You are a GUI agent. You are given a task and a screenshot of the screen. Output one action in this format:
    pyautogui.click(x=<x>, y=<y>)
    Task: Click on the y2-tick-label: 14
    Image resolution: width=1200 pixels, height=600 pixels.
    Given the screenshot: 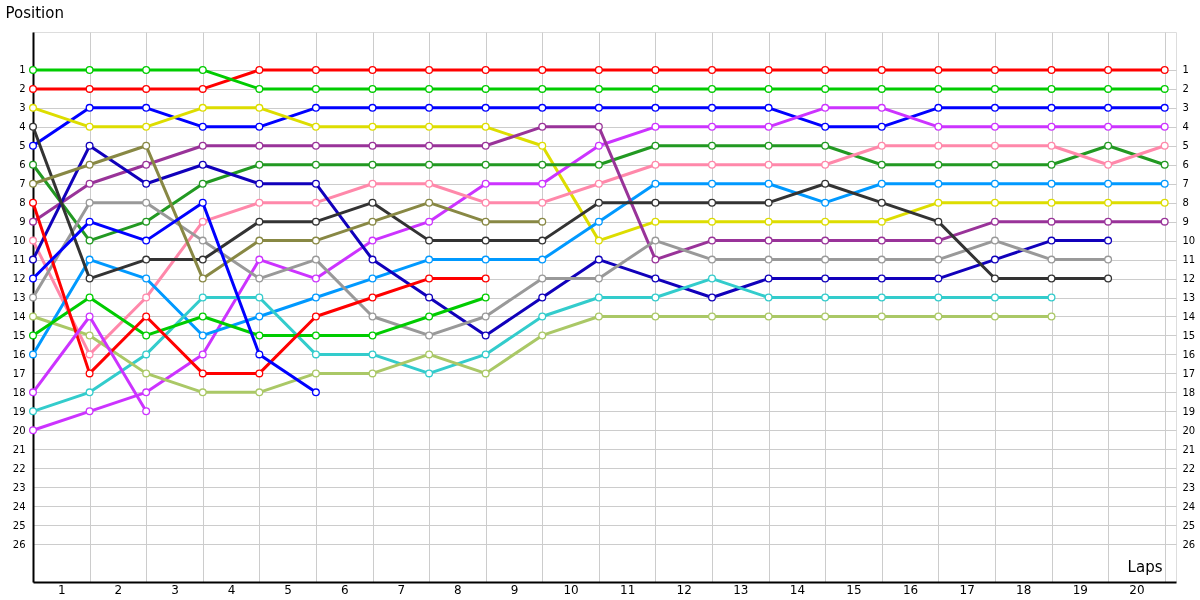 What is the action you would take?
    pyautogui.click(x=1189, y=316)
    